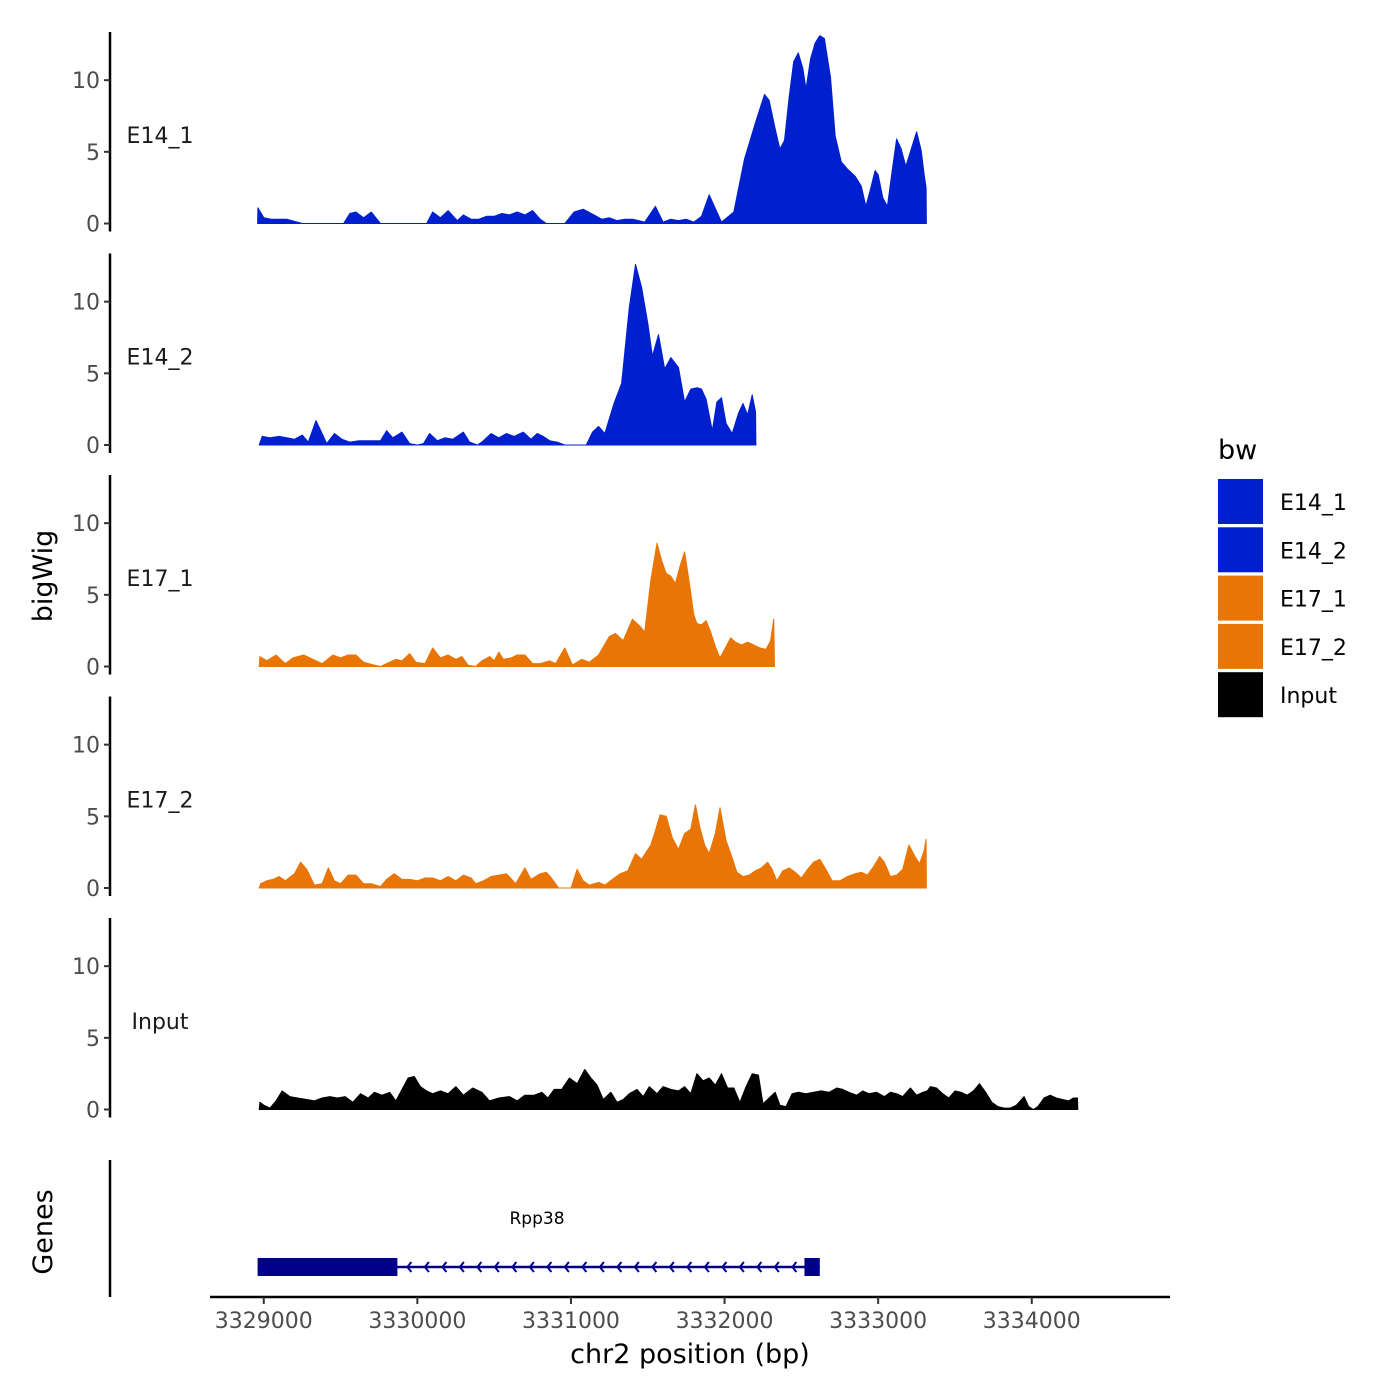 This screenshot has width=1400, height=1400. What do you see at coordinates (725, 1321) in the screenshot?
I see `x-tick-label: 3332000` at bounding box center [725, 1321].